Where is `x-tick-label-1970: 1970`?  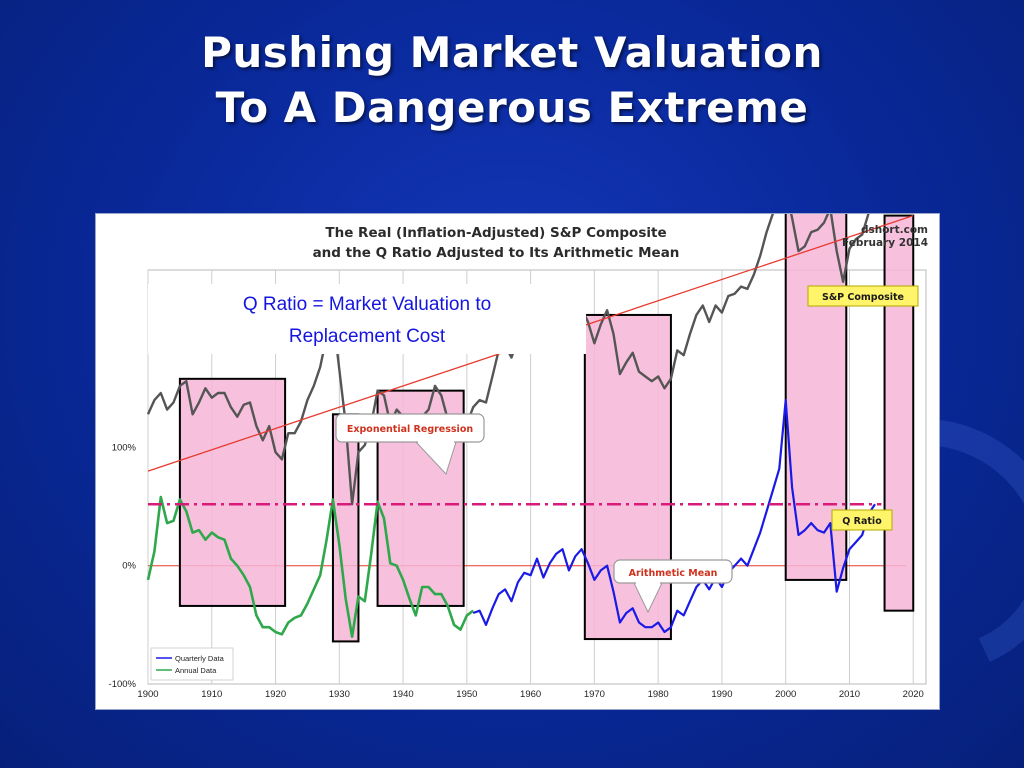 x-tick-label-1970: 1970 is located at coordinates (594, 694).